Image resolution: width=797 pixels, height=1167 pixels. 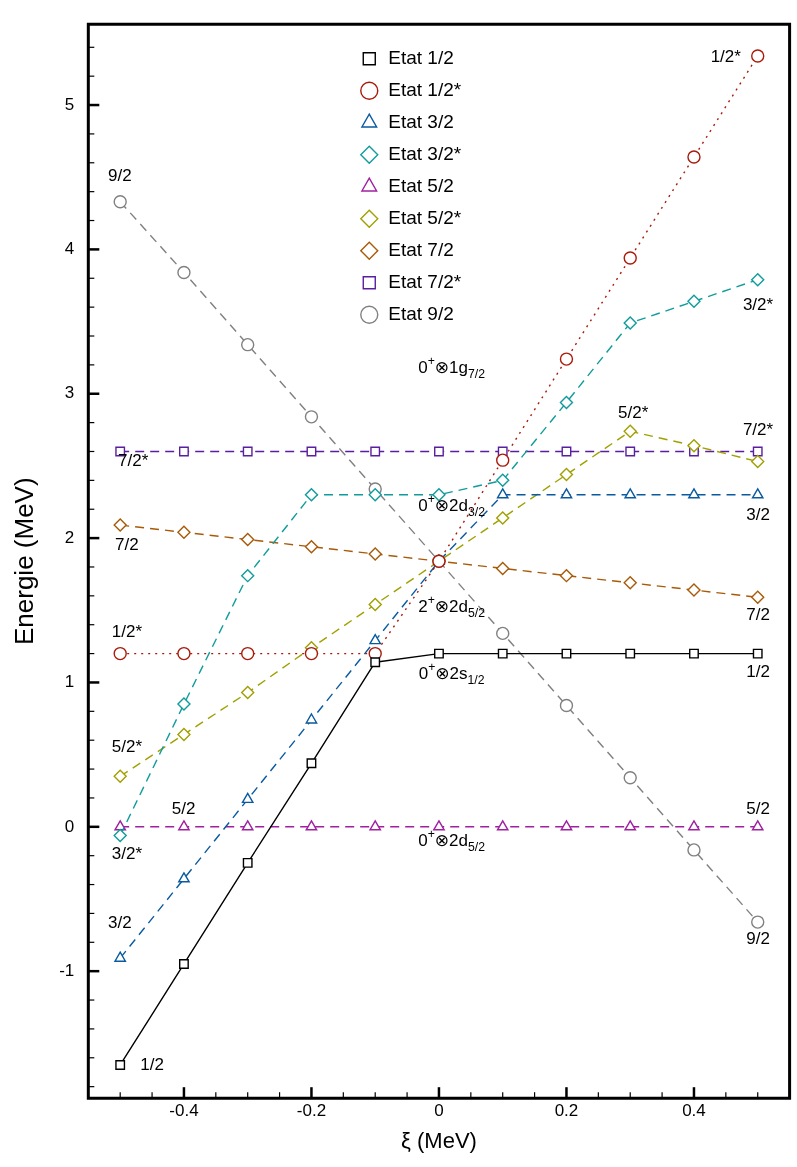 What do you see at coordinates (421, 185) in the screenshot?
I see `legend-label: Etat 5/2` at bounding box center [421, 185].